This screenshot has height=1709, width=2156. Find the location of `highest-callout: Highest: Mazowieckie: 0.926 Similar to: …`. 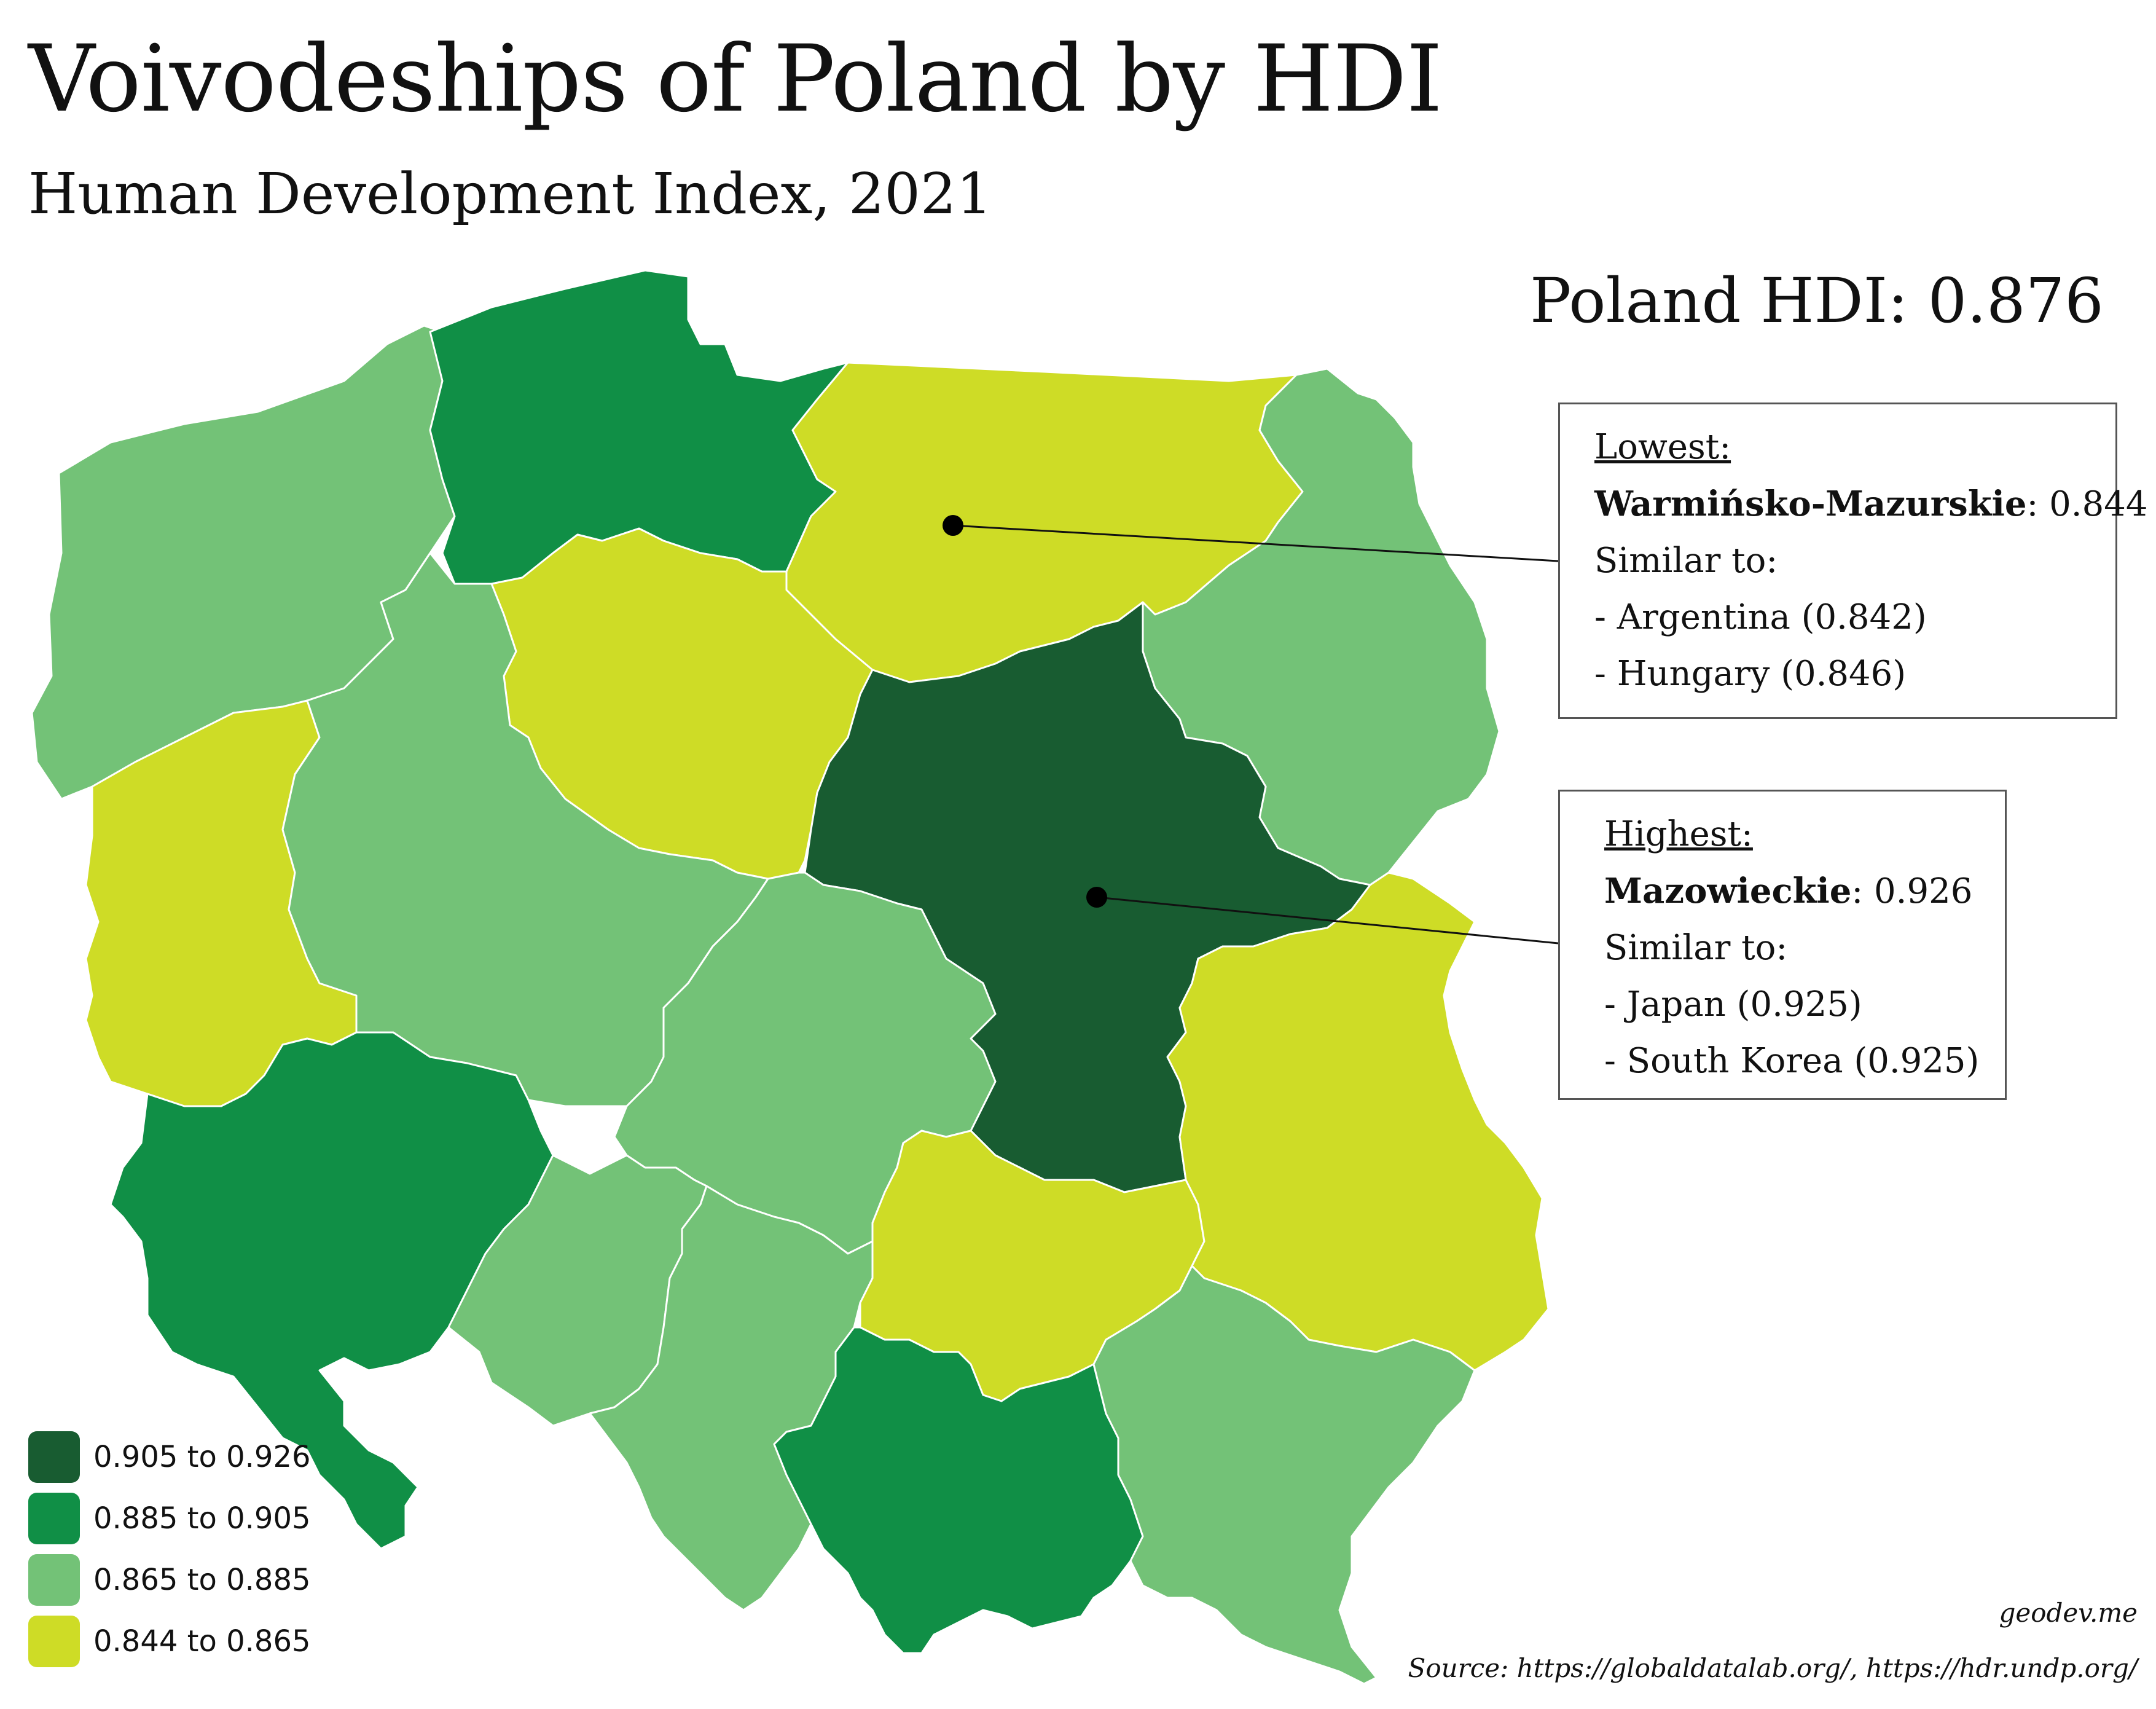

highest-callout: Highest: Mazowieckie: 0.926 Similar to: … is located at coordinates (1783, 945).